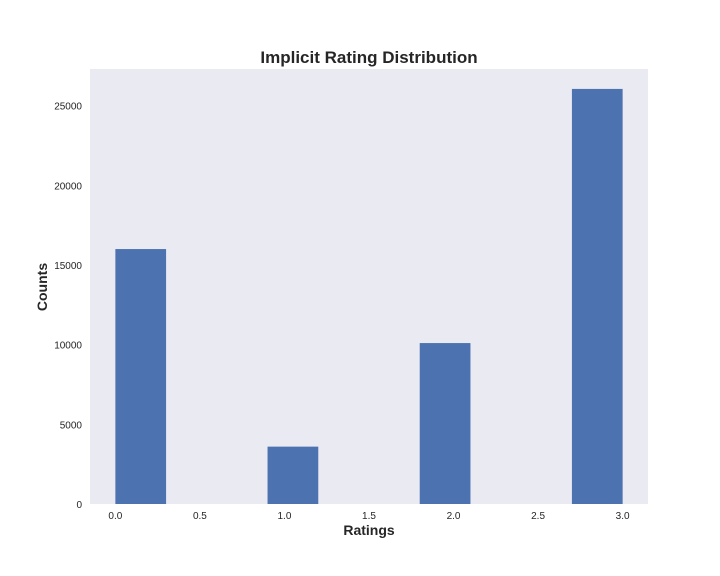 The width and height of the screenshot is (720, 576). What do you see at coordinates (369, 530) in the screenshot?
I see `x-axis-label: Ratings` at bounding box center [369, 530].